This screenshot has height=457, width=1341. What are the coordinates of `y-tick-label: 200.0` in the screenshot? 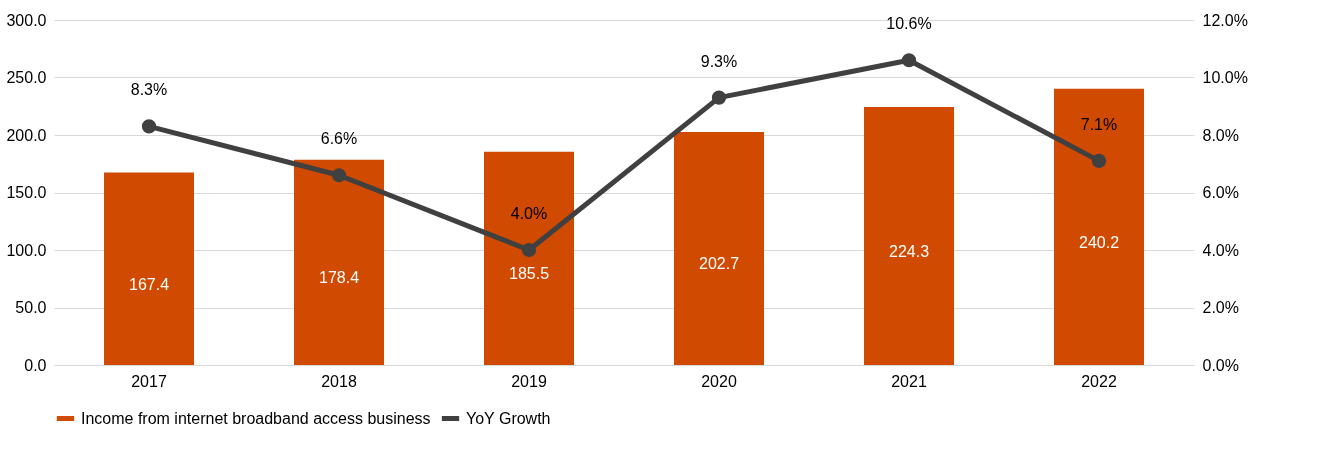 It's located at (26, 135).